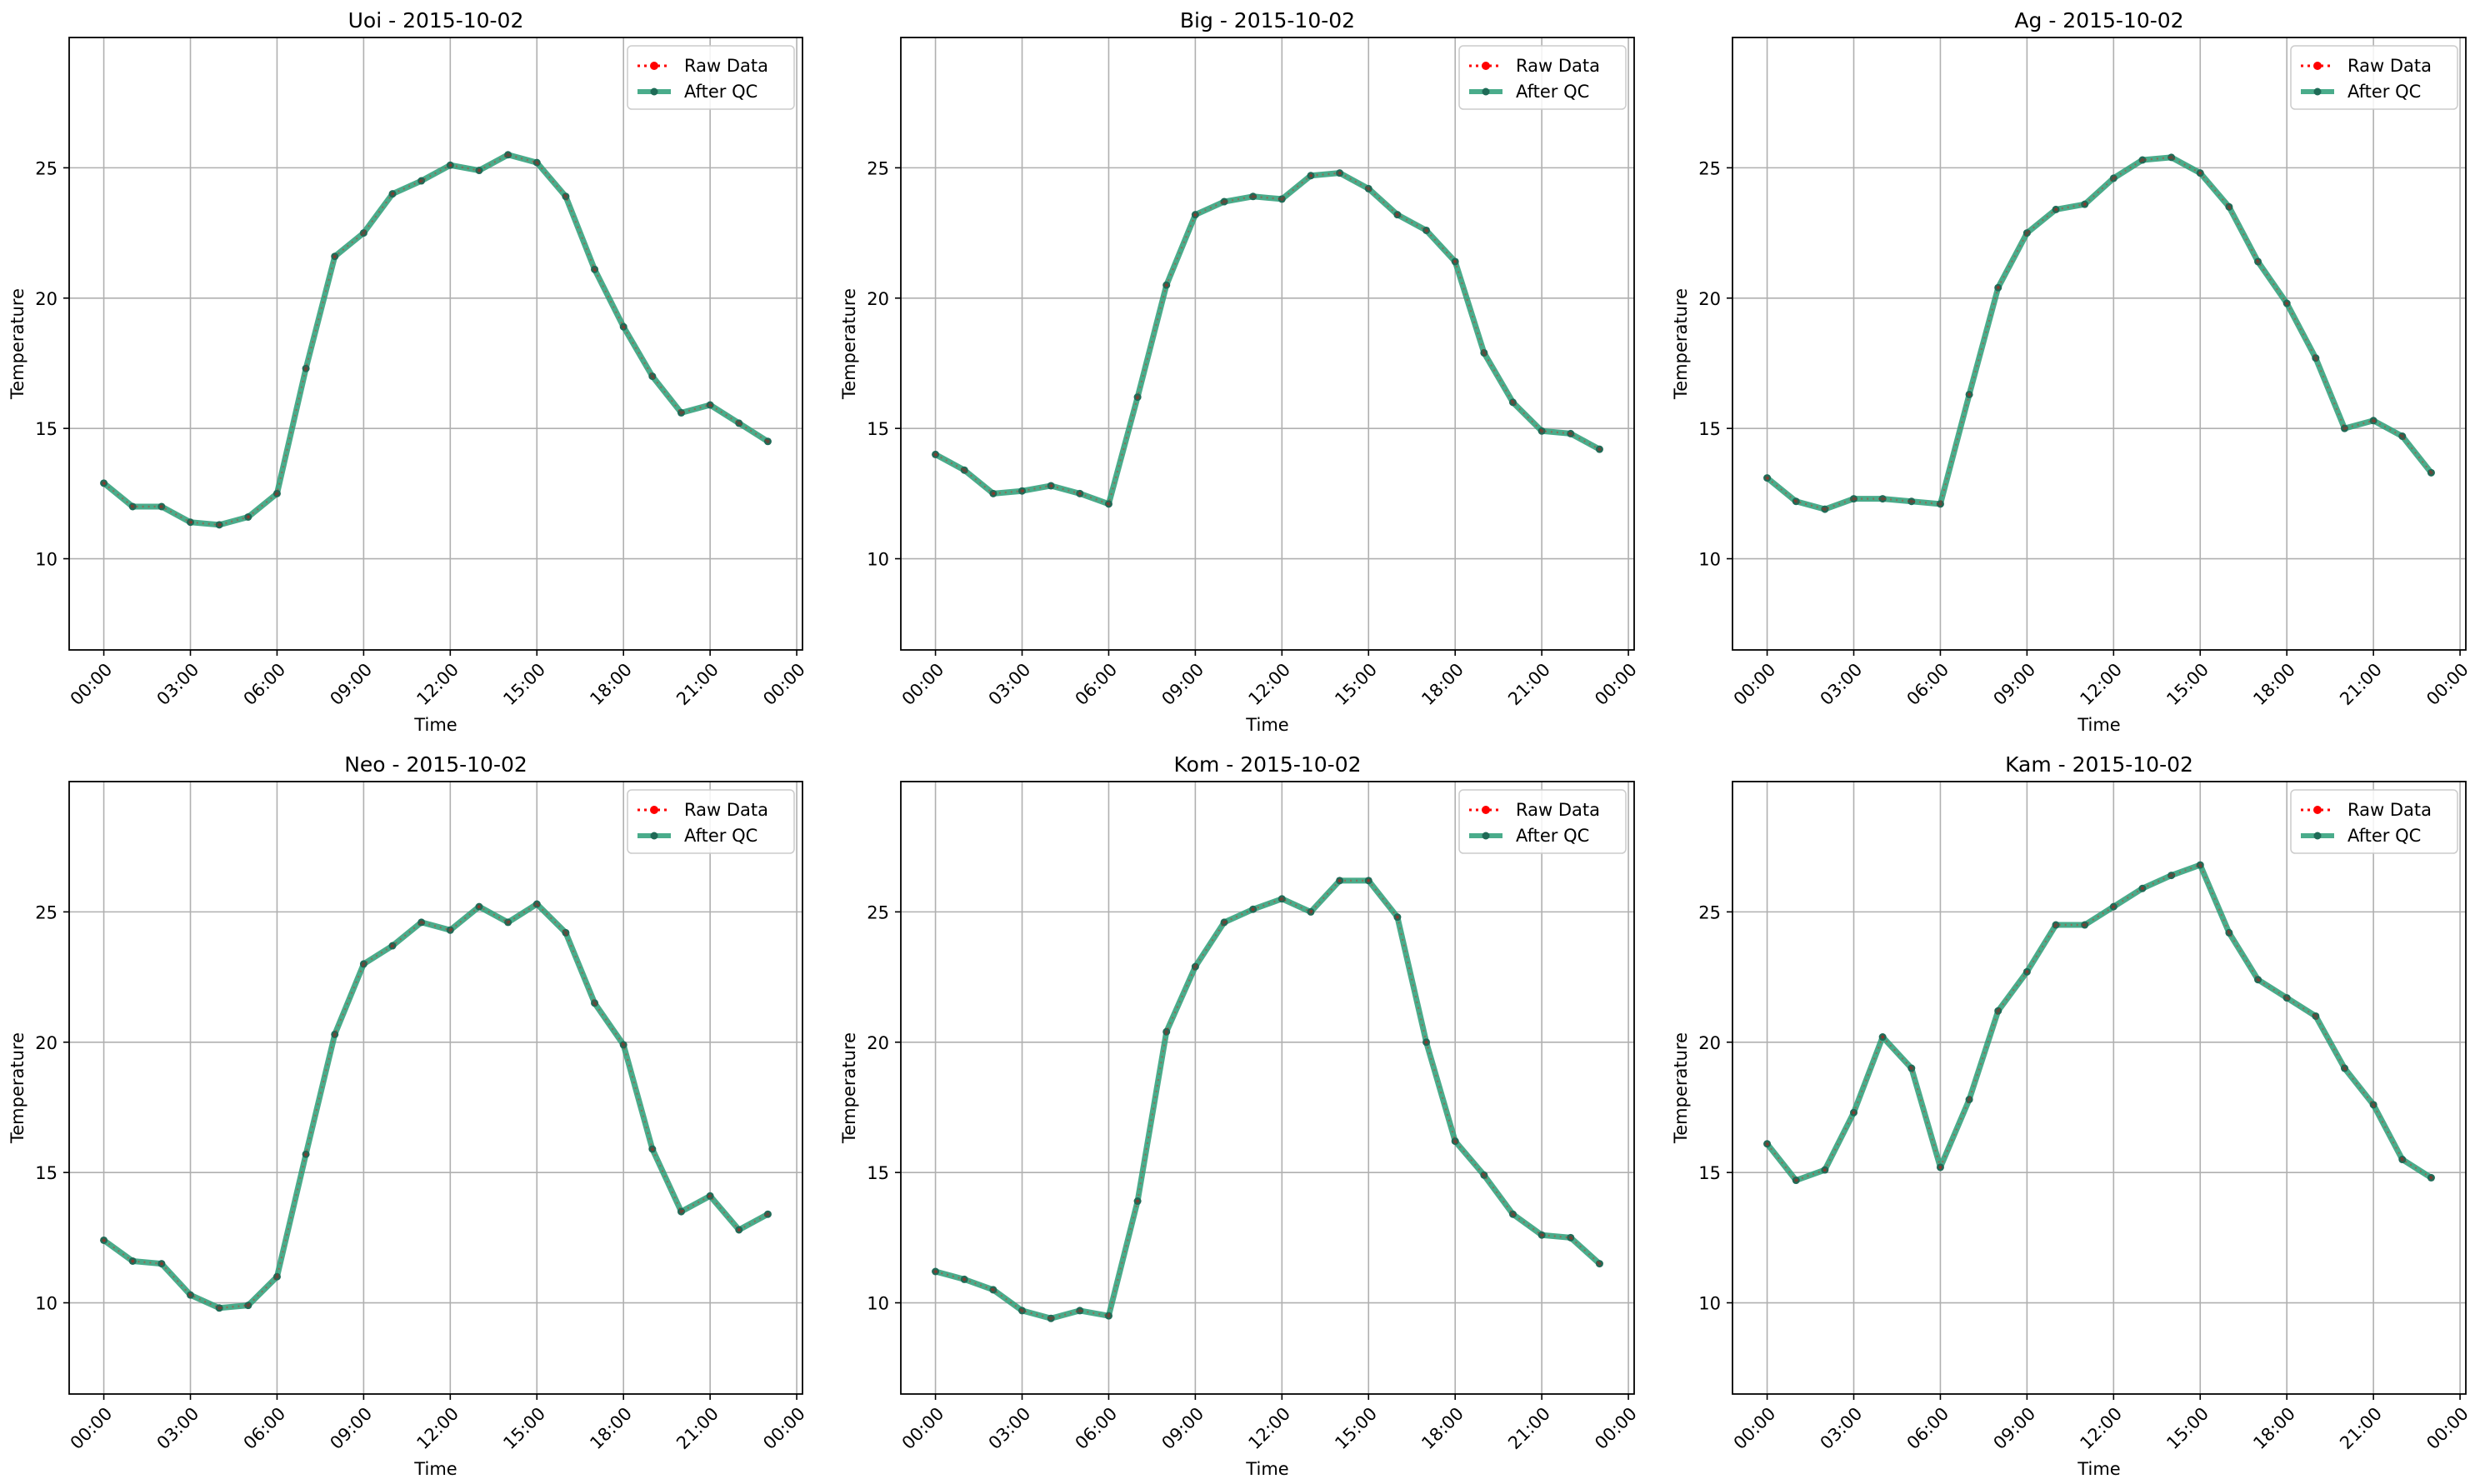 This screenshot has width=2485, height=1484. Describe the element at coordinates (2374, 821) in the screenshot. I see `legend: Raw Data After QC` at that location.